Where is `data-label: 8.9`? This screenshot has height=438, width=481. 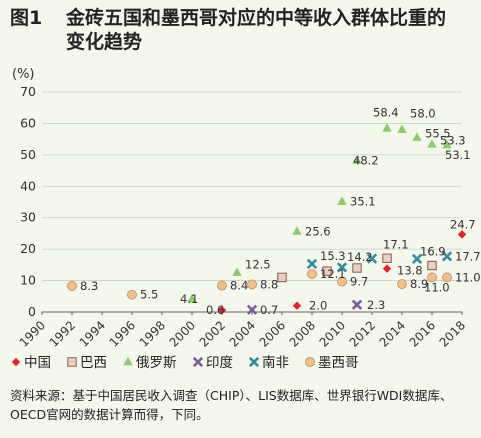 data-label: 8.9 is located at coordinates (419, 284).